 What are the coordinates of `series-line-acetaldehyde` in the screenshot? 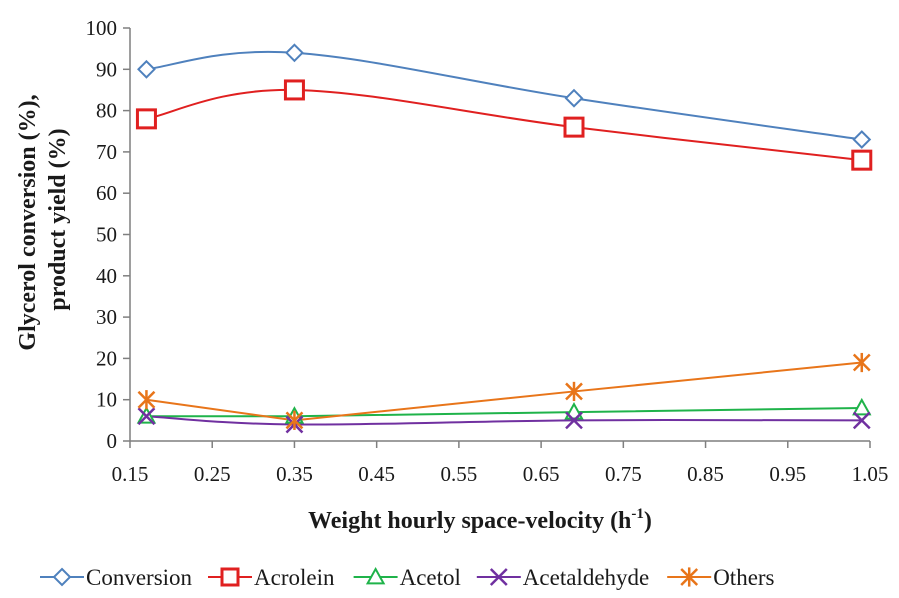 It's located at (504, 420).